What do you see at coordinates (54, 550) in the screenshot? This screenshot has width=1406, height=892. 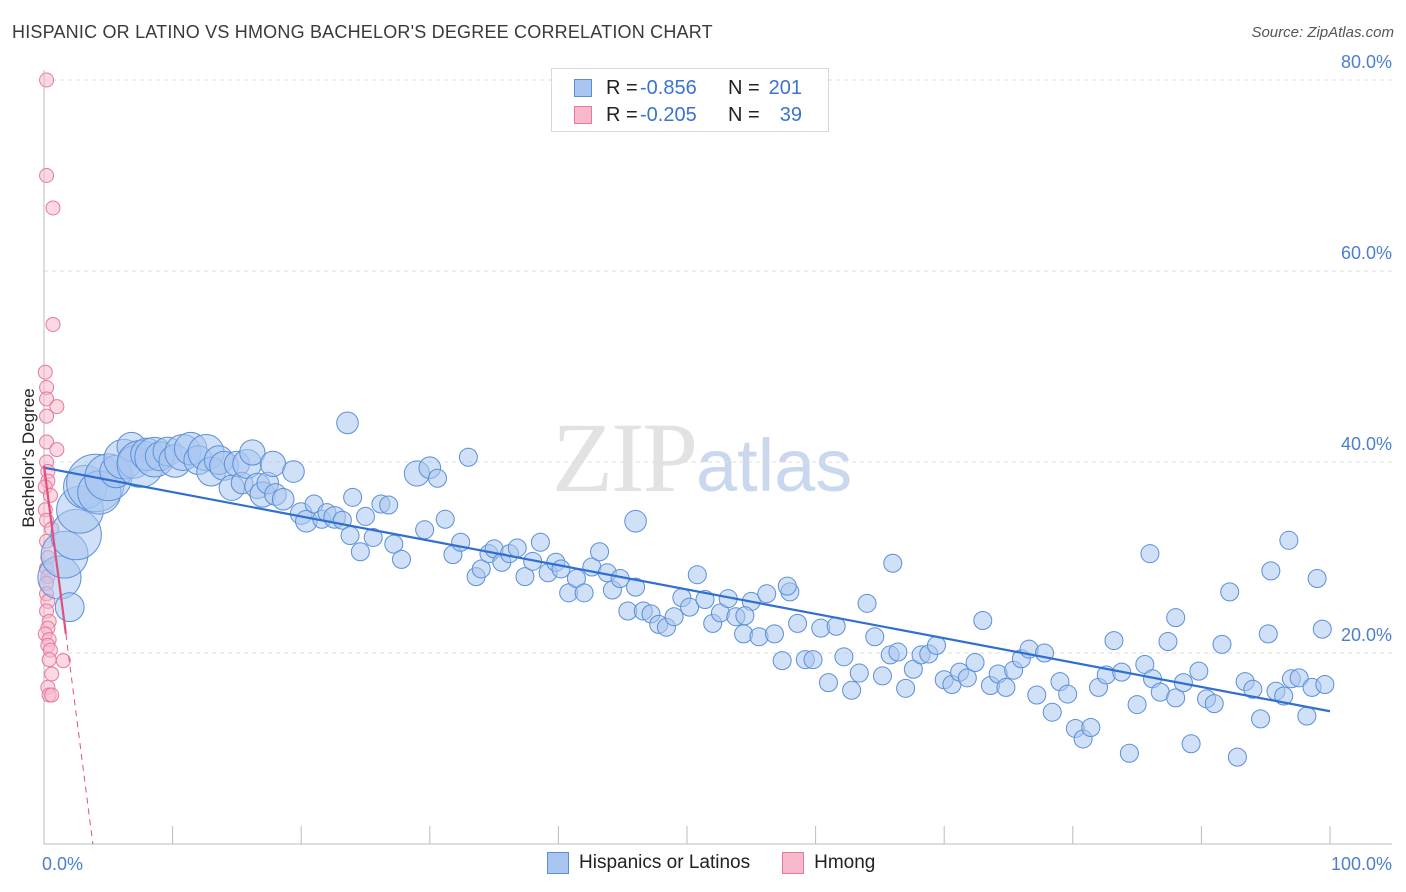 I see `trend-line-hmong` at bounding box center [54, 550].